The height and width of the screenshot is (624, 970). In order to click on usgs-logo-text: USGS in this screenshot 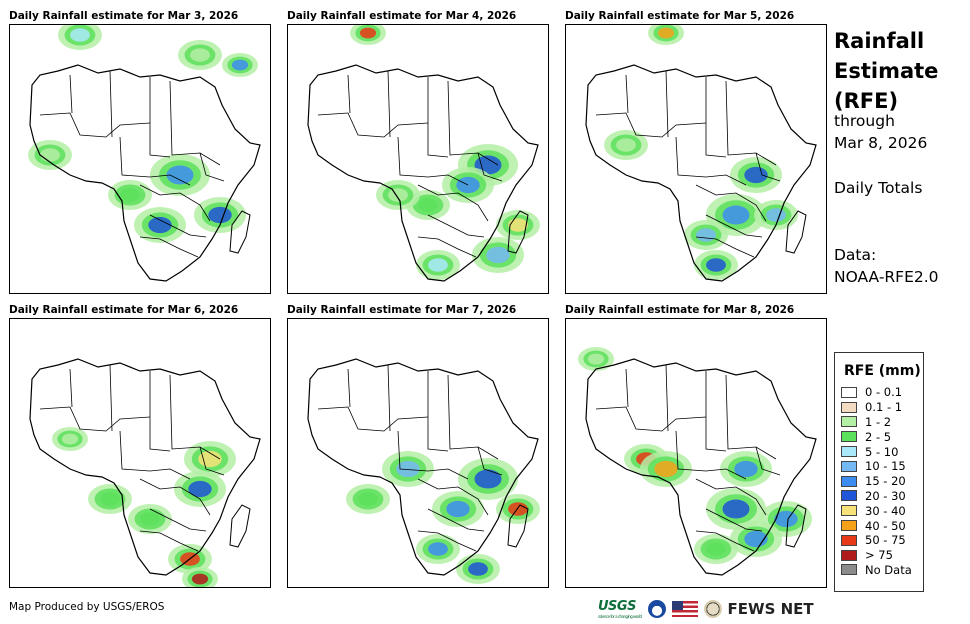, I will do `click(617, 606)`.